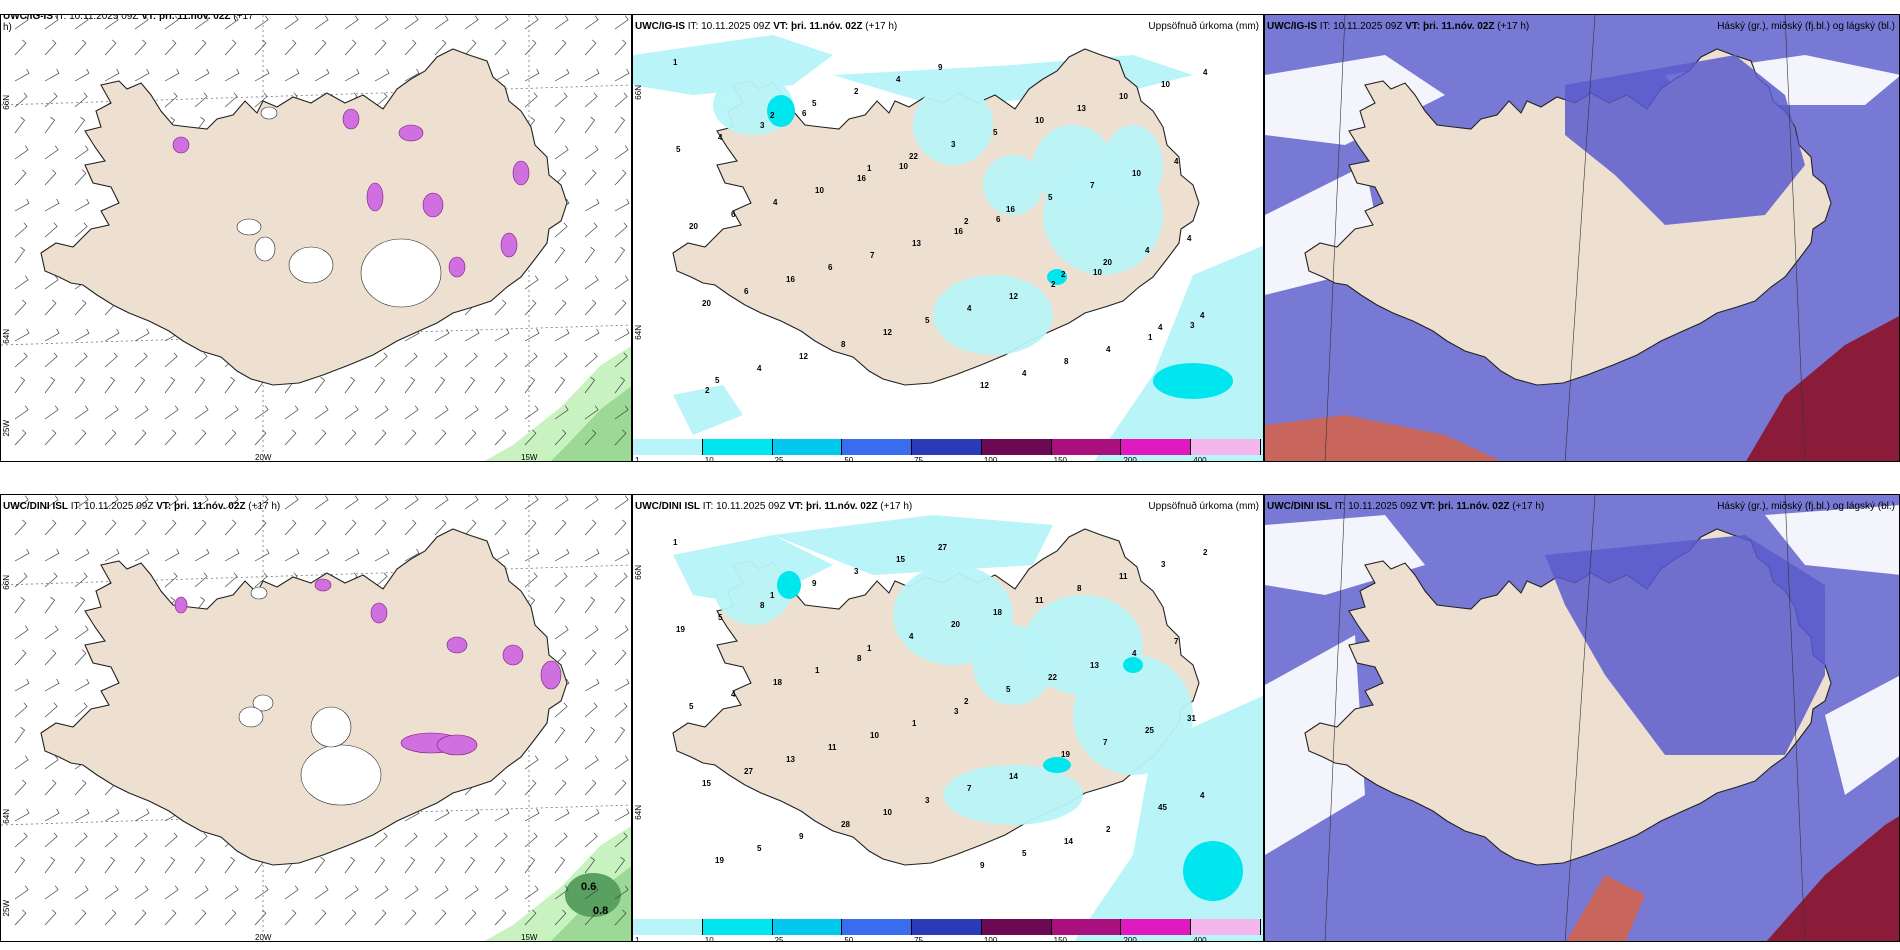  What do you see at coordinates (914, 723) in the screenshot?
I see `precip-value-label: 1` at bounding box center [914, 723].